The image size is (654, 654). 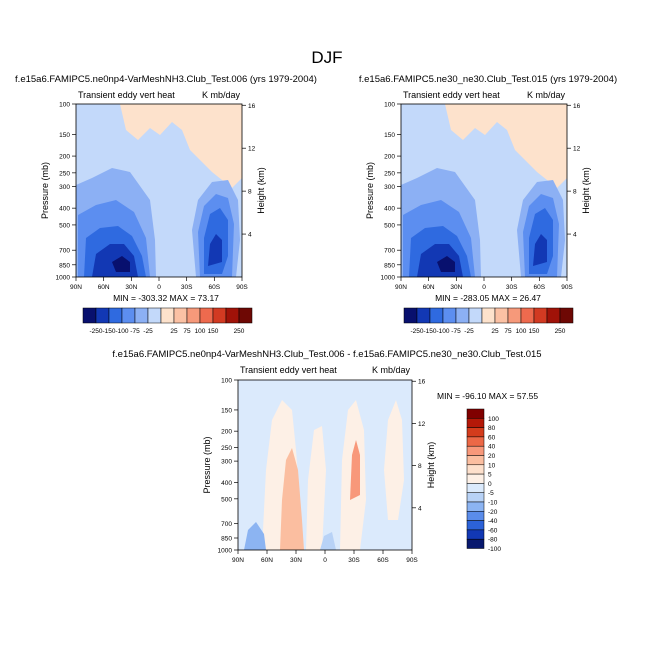 I want to click on panel-c-ytick-label: 700, so click(x=226, y=524).